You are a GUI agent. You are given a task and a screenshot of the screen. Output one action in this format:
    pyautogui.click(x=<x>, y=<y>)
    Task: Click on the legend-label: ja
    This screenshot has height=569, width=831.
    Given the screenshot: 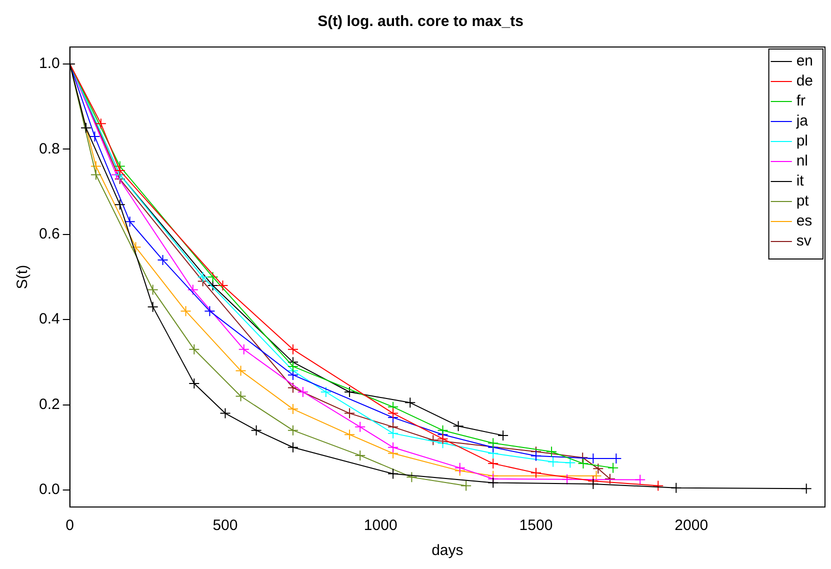 What is the action you would take?
    pyautogui.click(x=802, y=121)
    